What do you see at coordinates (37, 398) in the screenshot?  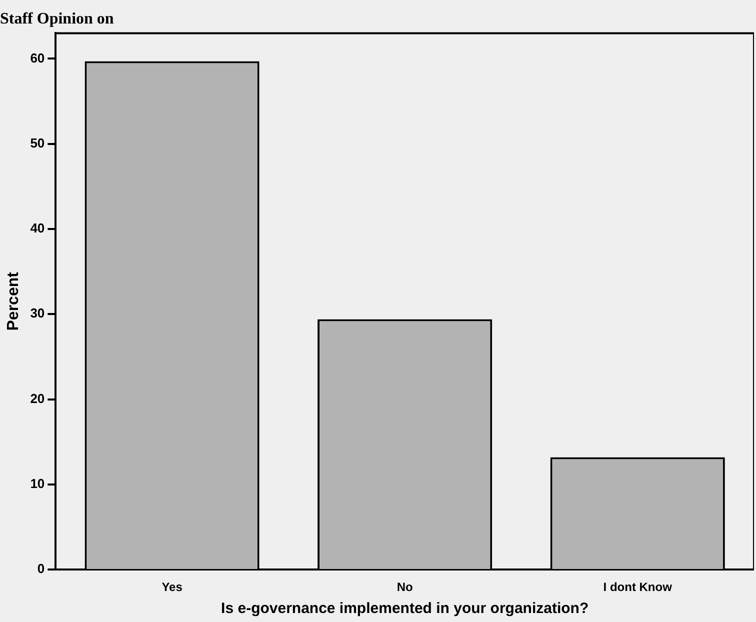 I see `y-tick-label: 20` at bounding box center [37, 398].